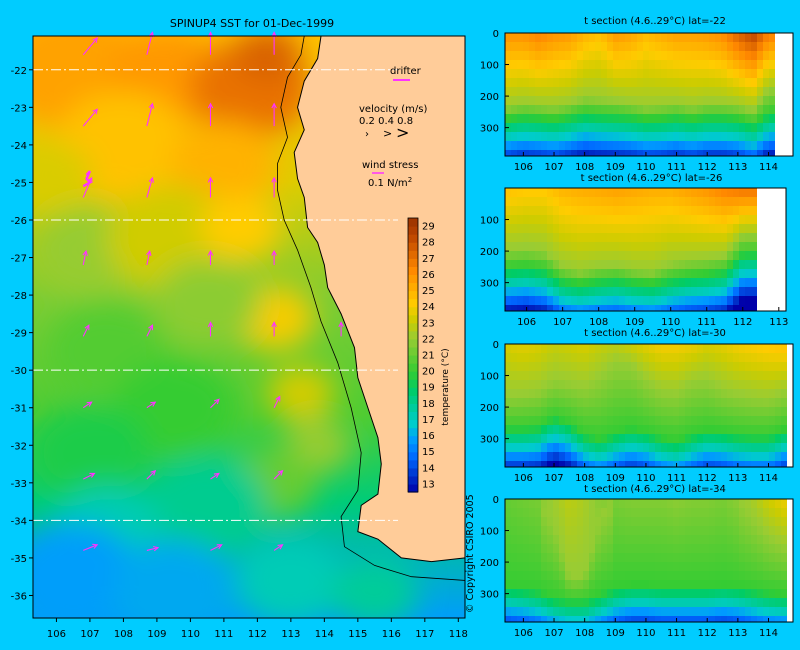  Describe the element at coordinates (655, 489) in the screenshot. I see `section-title: t section (4.6..29°C) lat=-34` at that location.